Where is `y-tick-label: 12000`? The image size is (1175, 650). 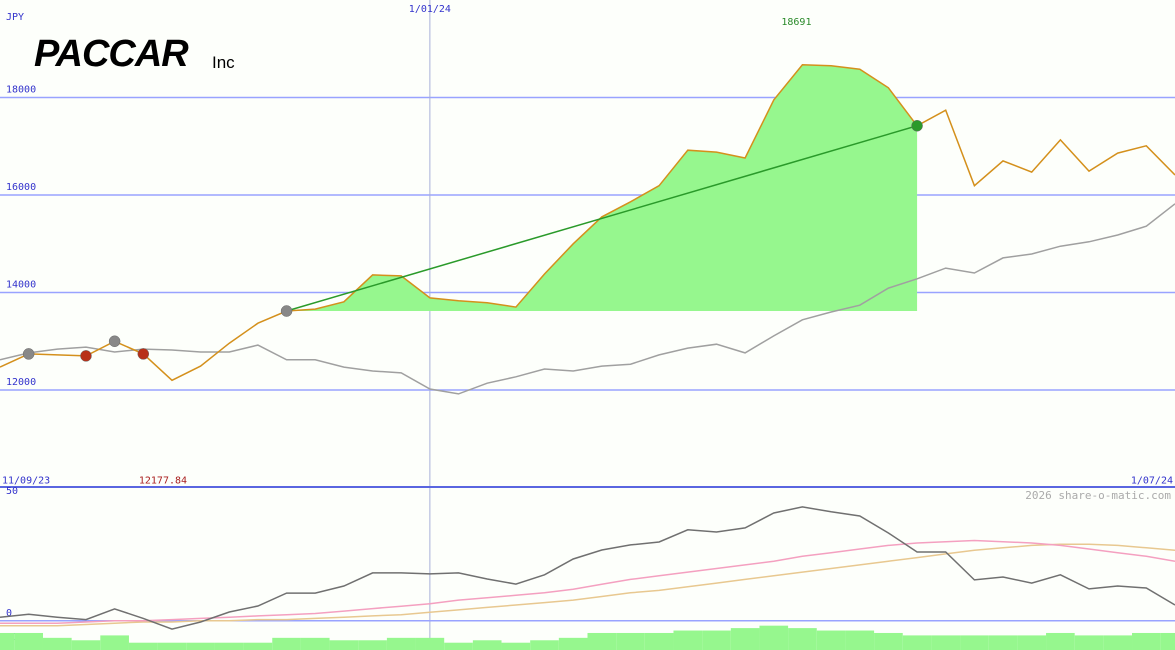 y-tick-label: 12000 is located at coordinates (21, 382).